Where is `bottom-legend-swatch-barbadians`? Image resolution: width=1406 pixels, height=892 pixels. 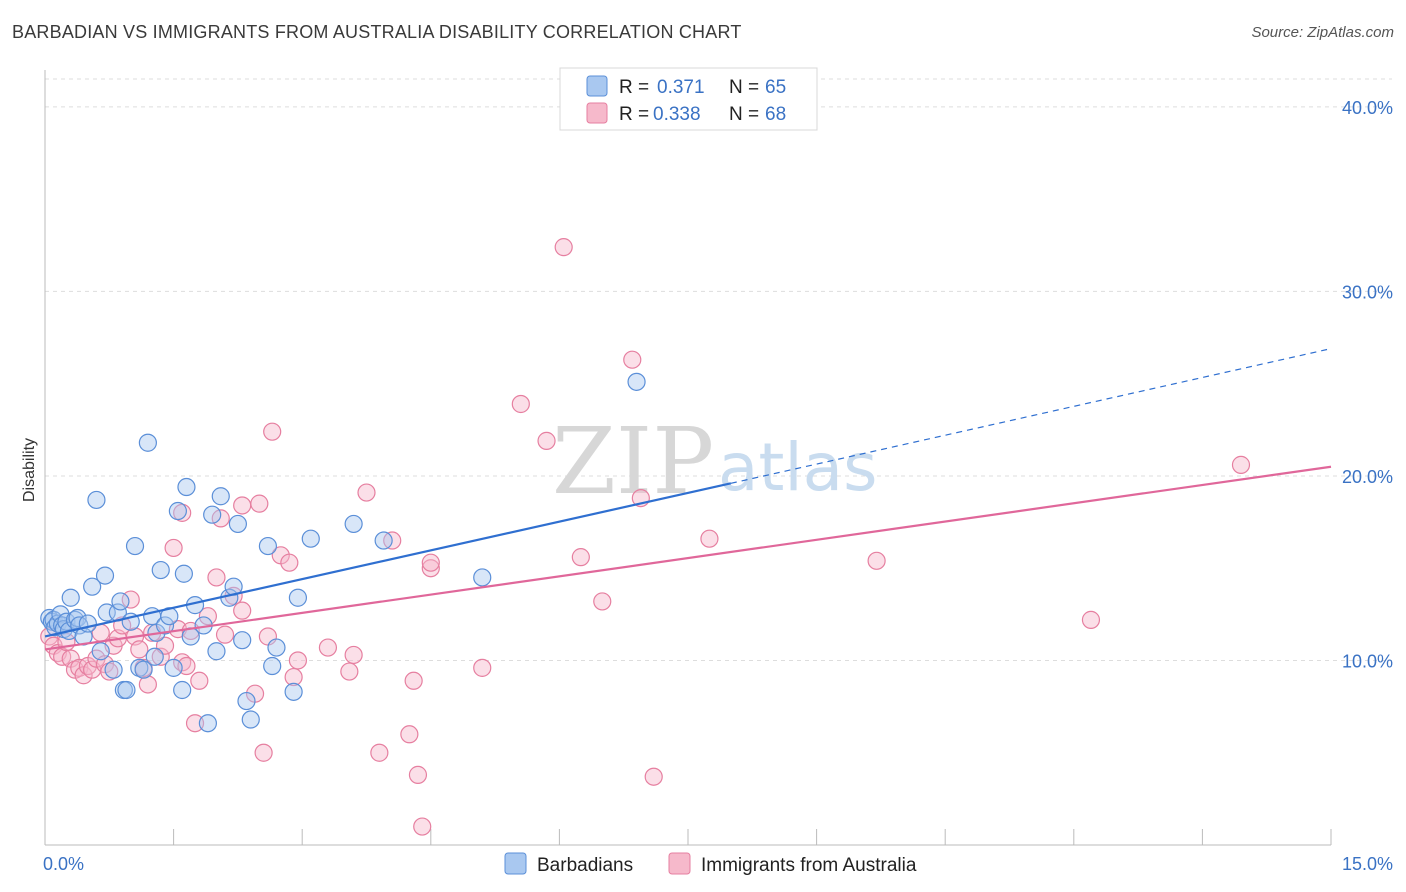
bottom-legend-swatch-barbadians is located at coordinates (515, 863).